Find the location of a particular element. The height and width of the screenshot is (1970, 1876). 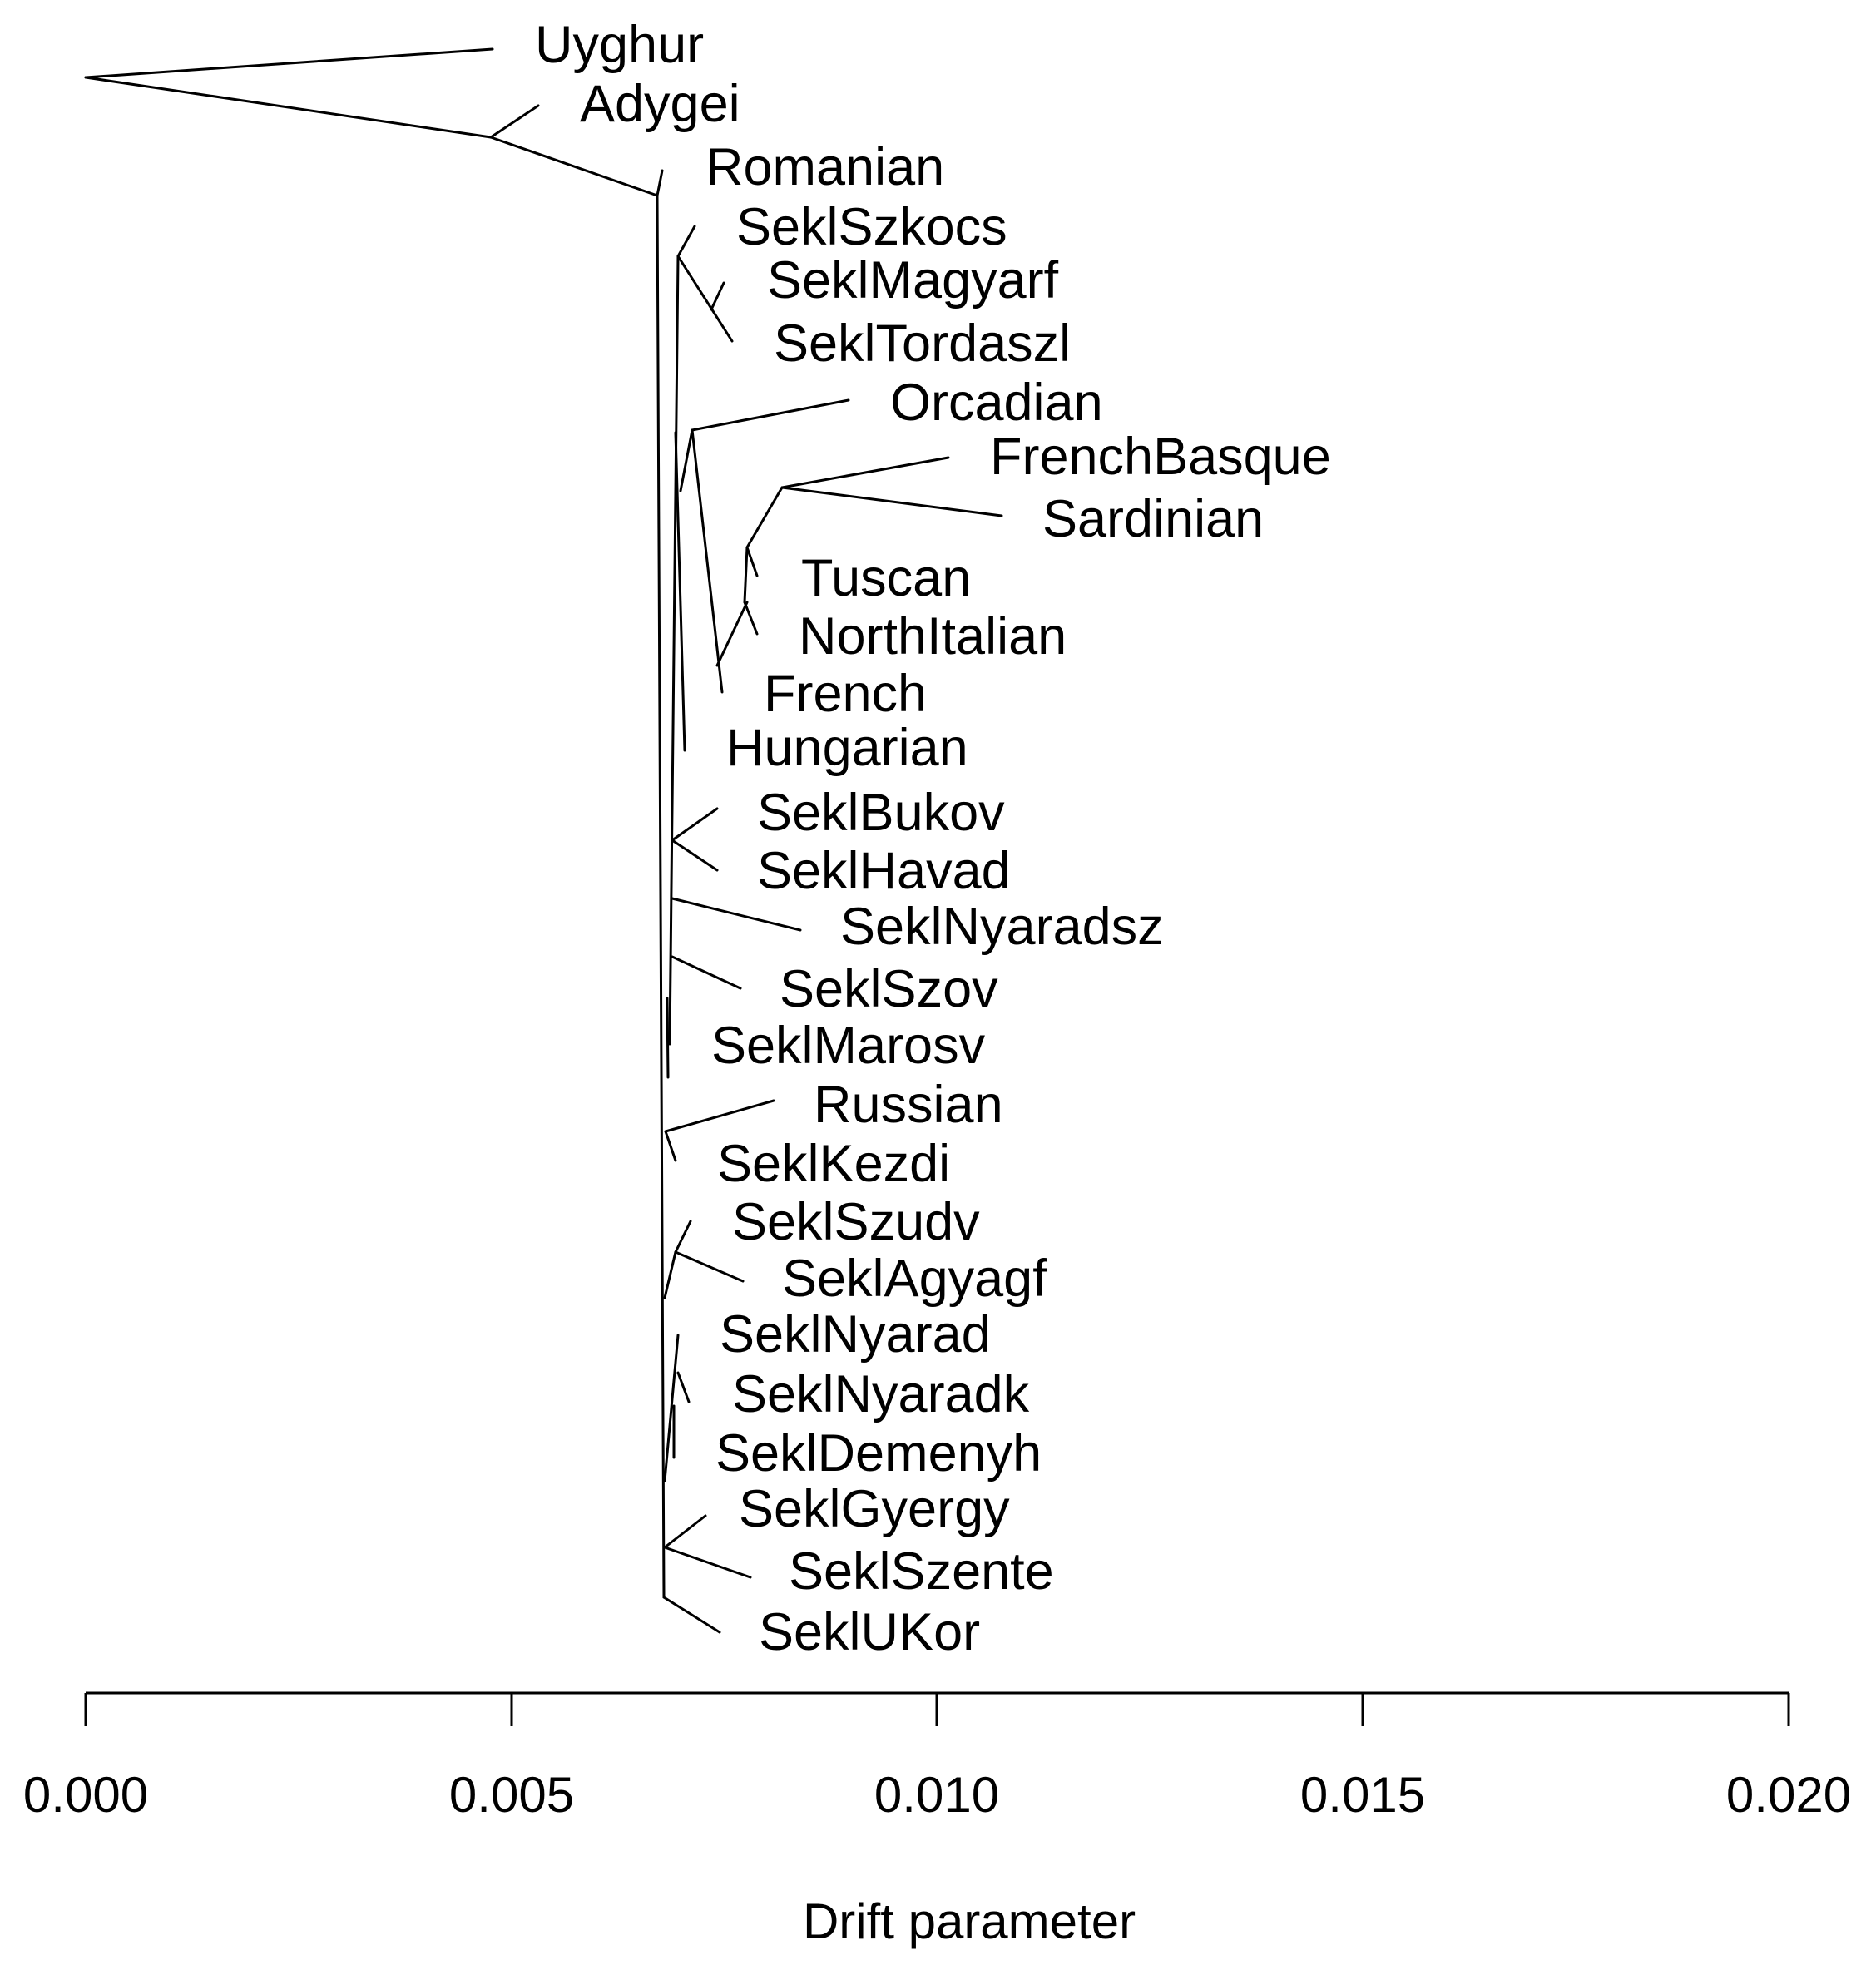

leaf-label-sekldemenyh: SeklDemenyh is located at coordinates (879, 1453).